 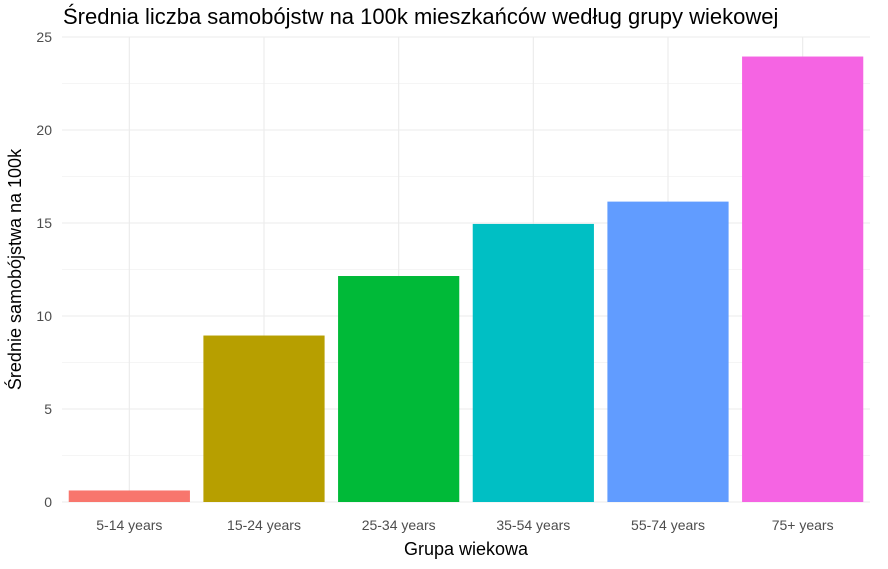 I want to click on bar-75-years, so click(x=803, y=279).